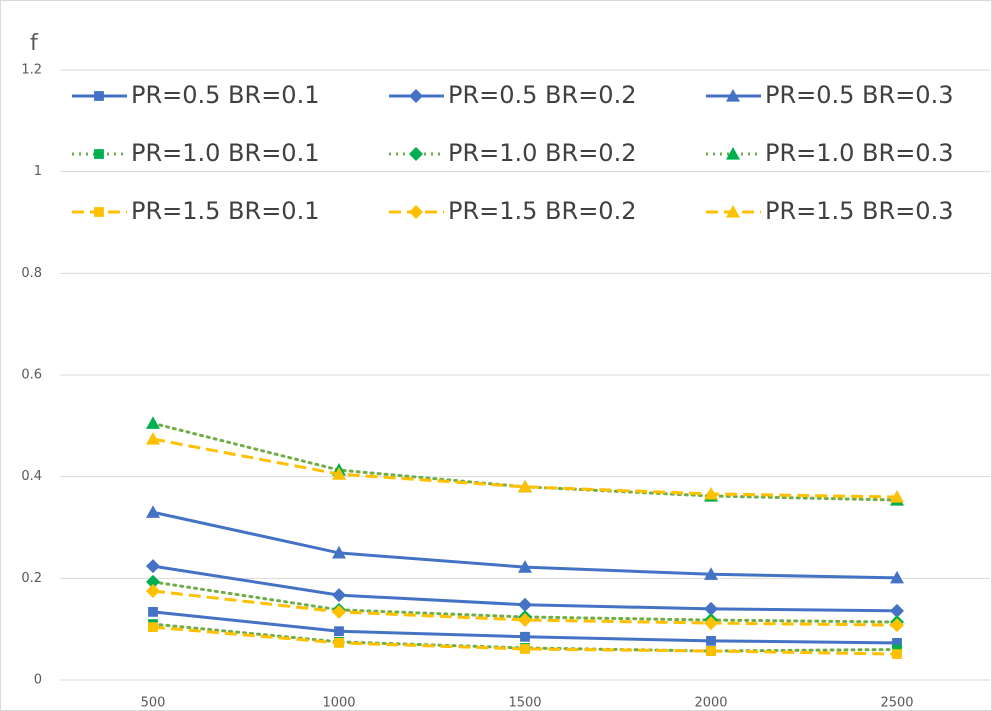  I want to click on legend-label: PR=0.5 BR=0.3, so click(859, 95).